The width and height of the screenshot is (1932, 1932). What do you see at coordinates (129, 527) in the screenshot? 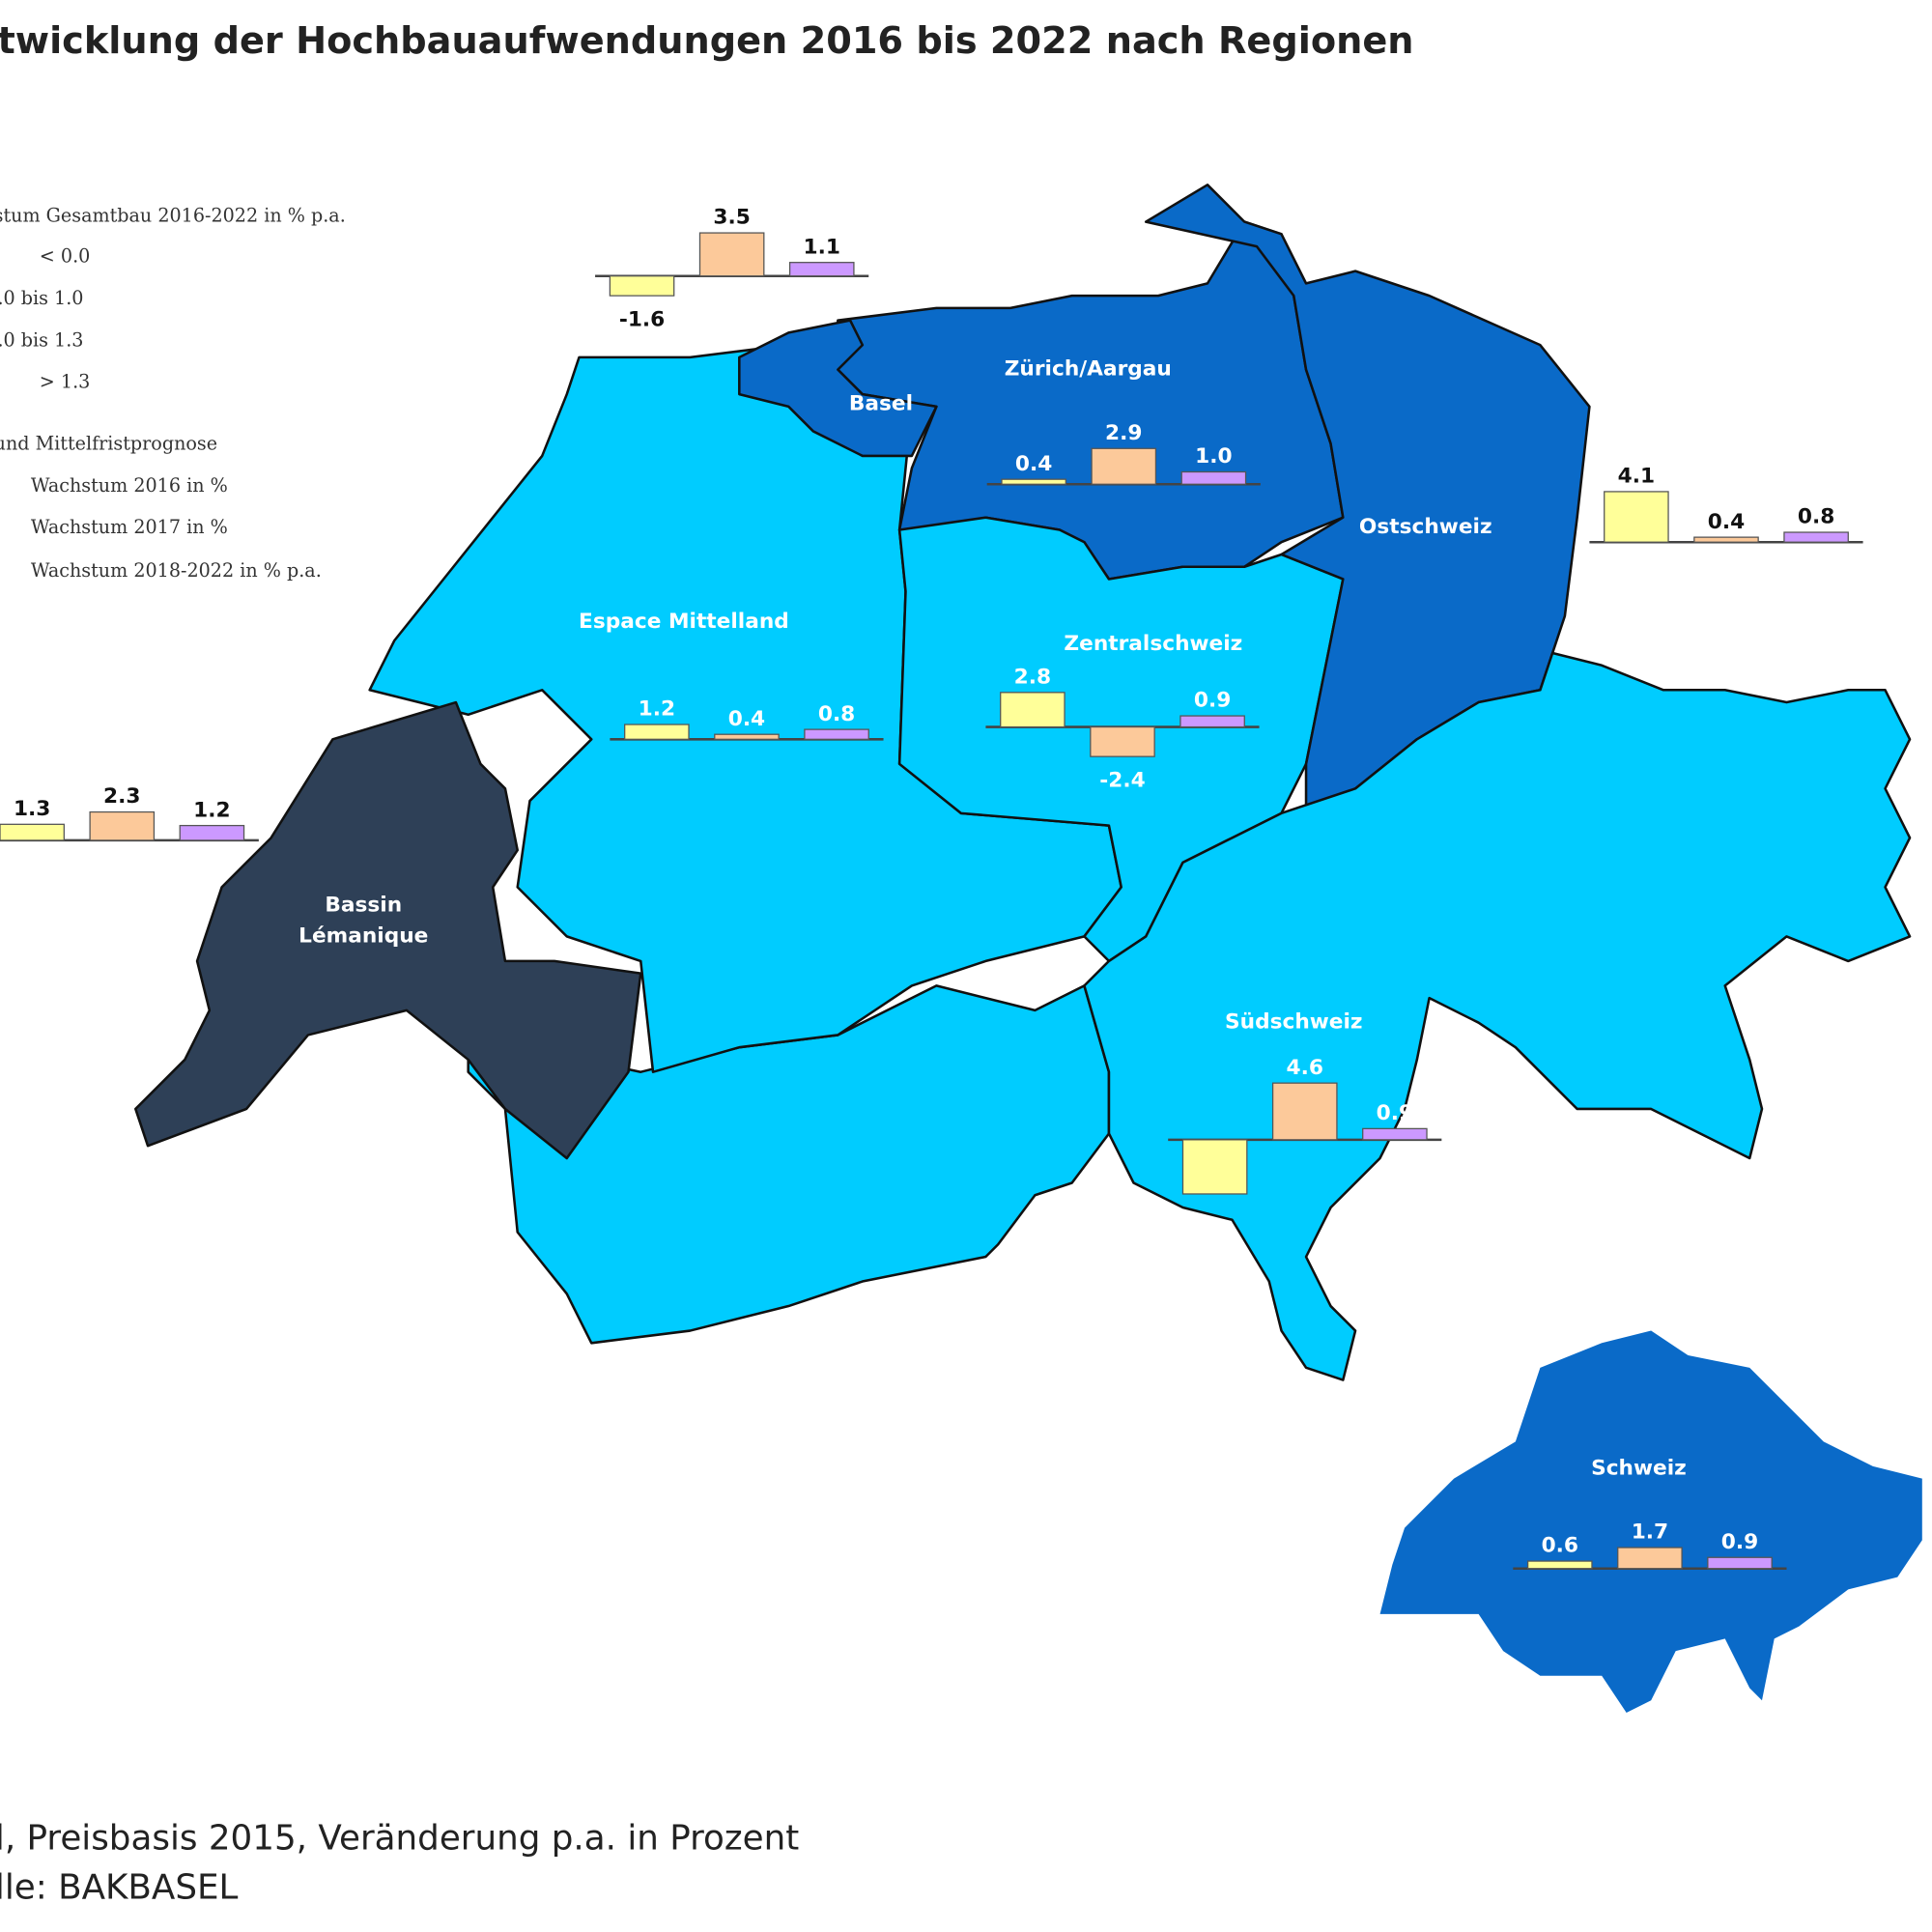
I see `legend-entry: Wachstum 2017 in %` at bounding box center [129, 527].